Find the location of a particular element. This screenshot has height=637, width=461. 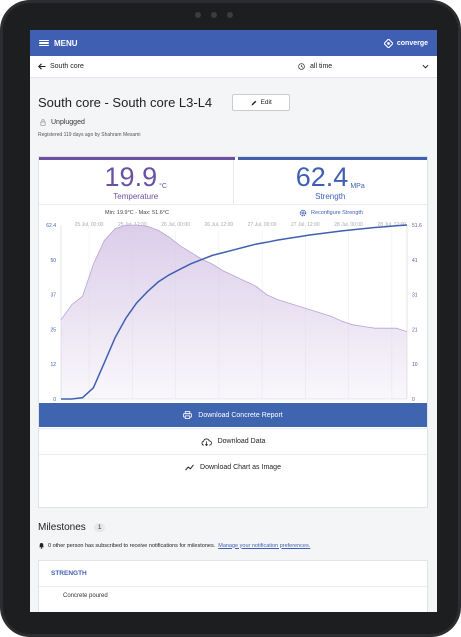

chevron-down-icon is located at coordinates (425, 66).